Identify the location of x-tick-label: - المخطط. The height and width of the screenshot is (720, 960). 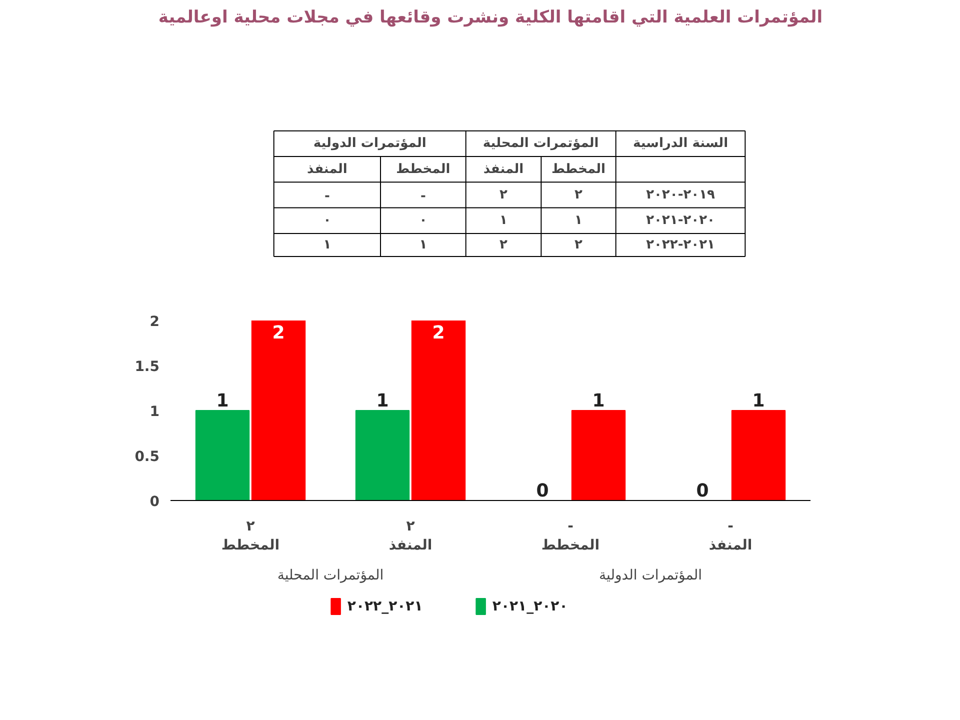
(570, 536).